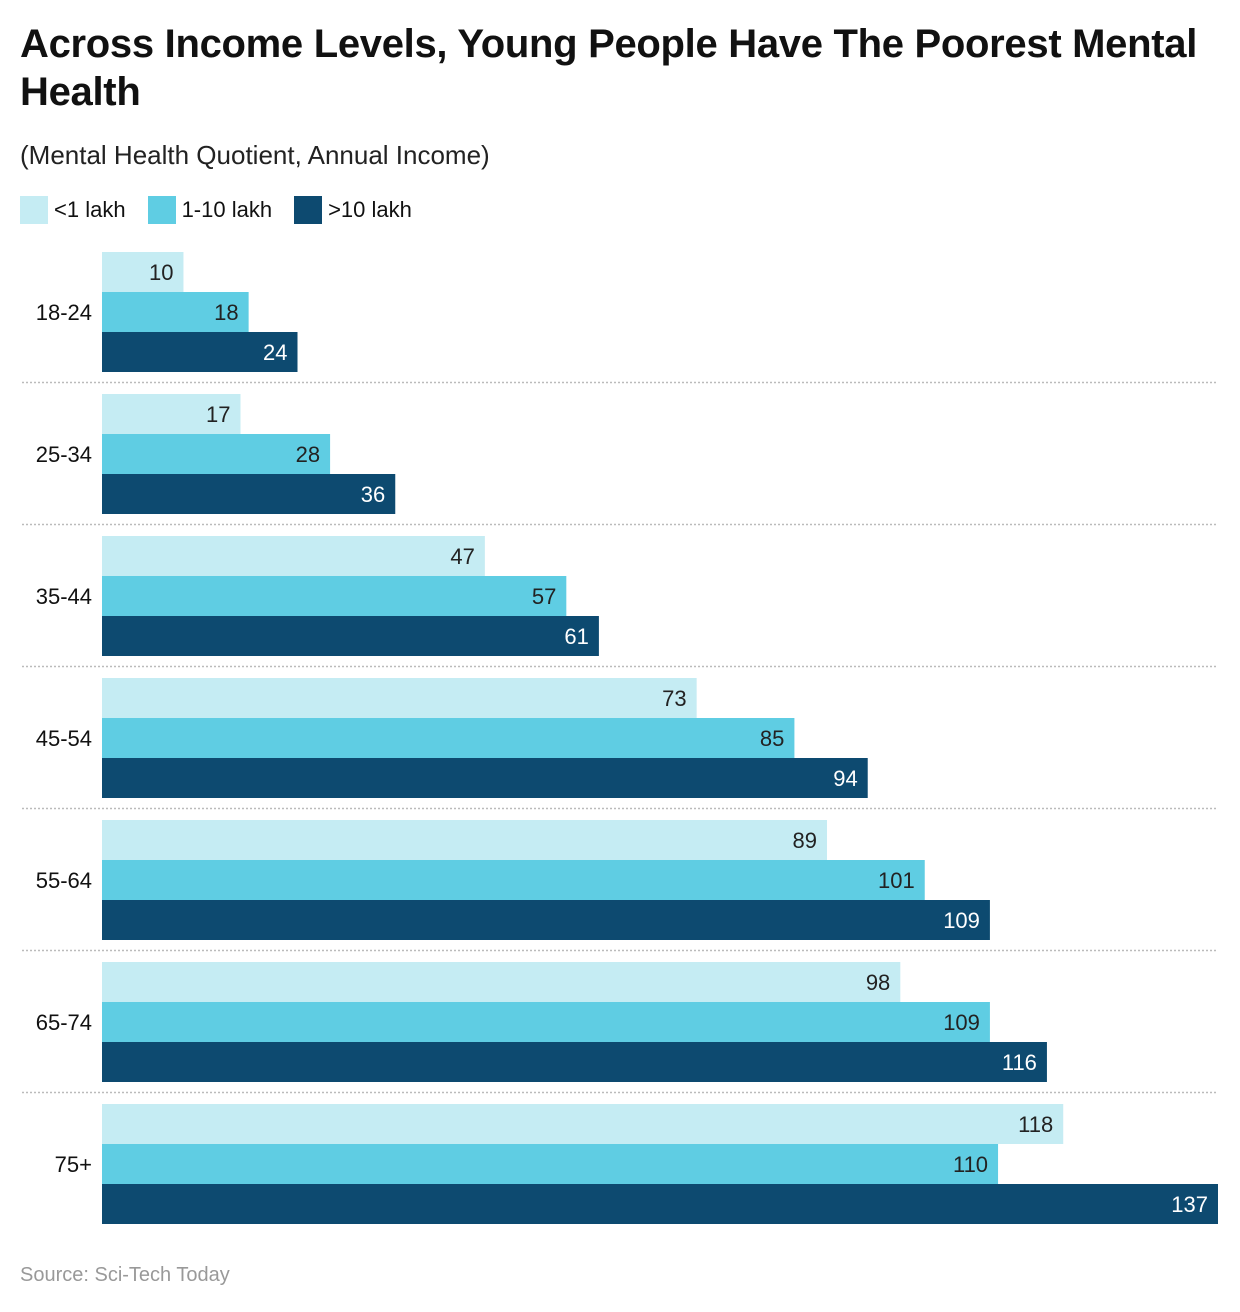 The height and width of the screenshot is (1312, 1240). What do you see at coordinates (64, 880) in the screenshot?
I see `category-label: 55-64` at bounding box center [64, 880].